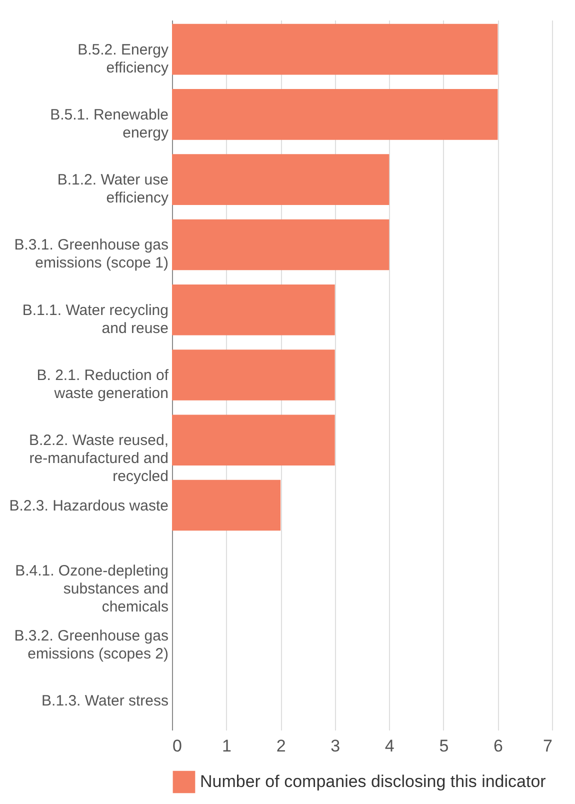 The height and width of the screenshot is (804, 575). Describe the element at coordinates (227, 746) in the screenshot. I see `x-tick-label: 1` at that location.